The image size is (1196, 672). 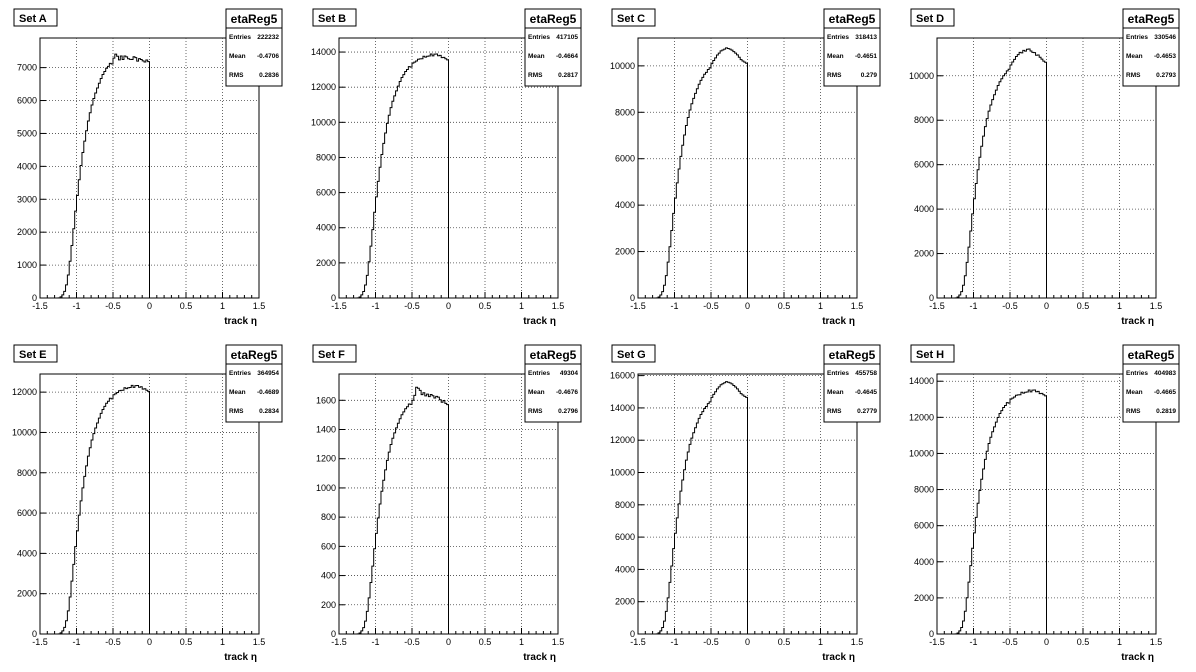 I want to click on stat-value-rms: 0.2819, so click(x=1166, y=411).